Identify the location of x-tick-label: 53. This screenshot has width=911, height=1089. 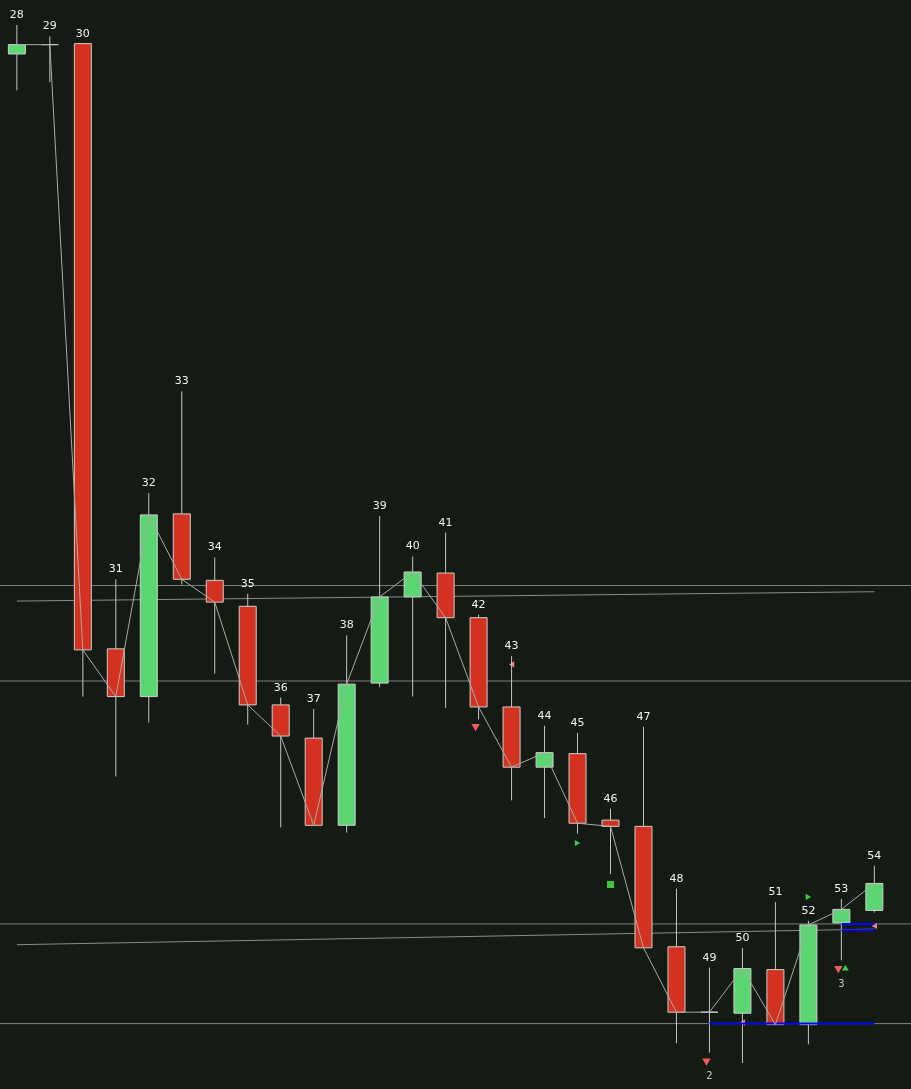
(841, 889).